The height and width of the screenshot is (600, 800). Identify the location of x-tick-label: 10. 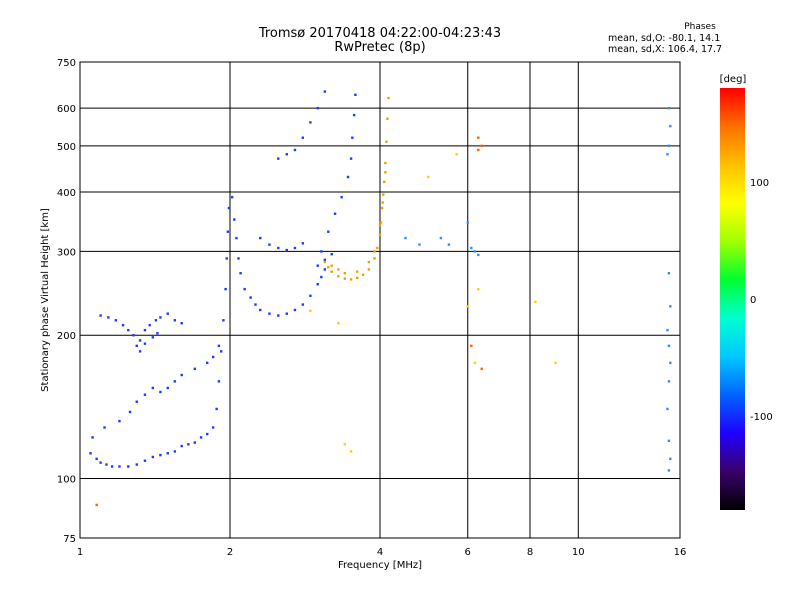
(578, 552).